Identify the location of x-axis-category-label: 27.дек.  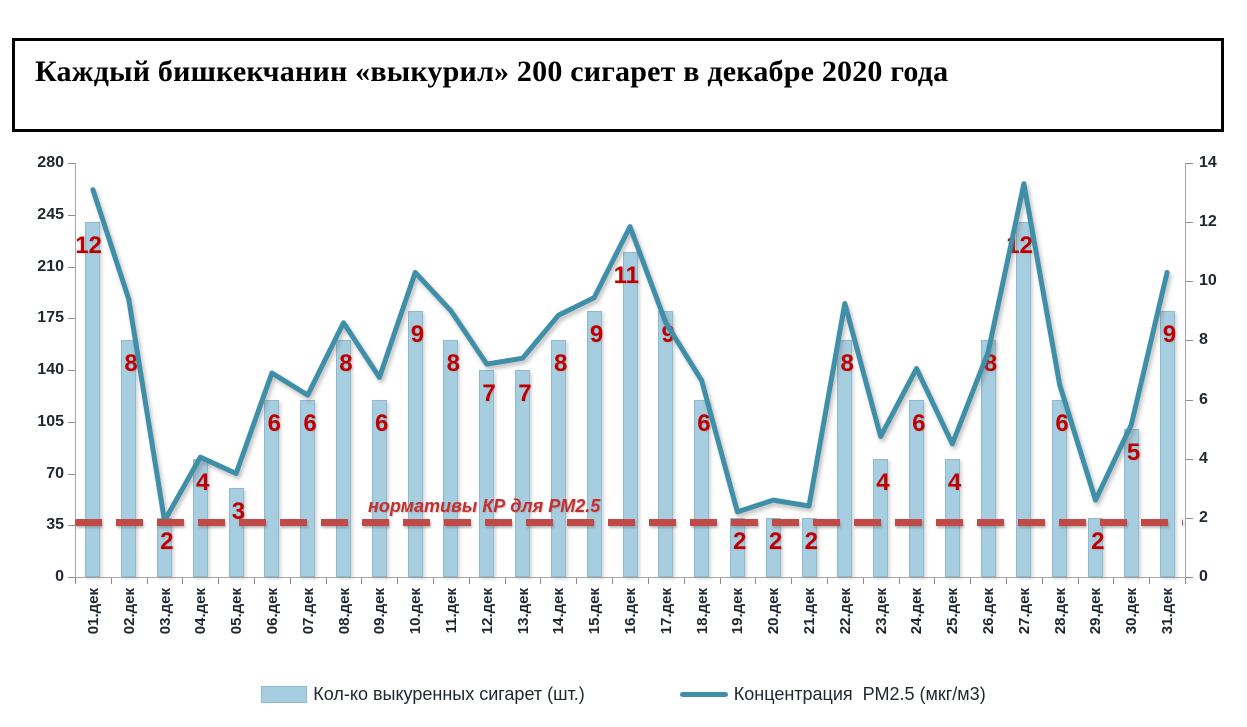
(1024, 611).